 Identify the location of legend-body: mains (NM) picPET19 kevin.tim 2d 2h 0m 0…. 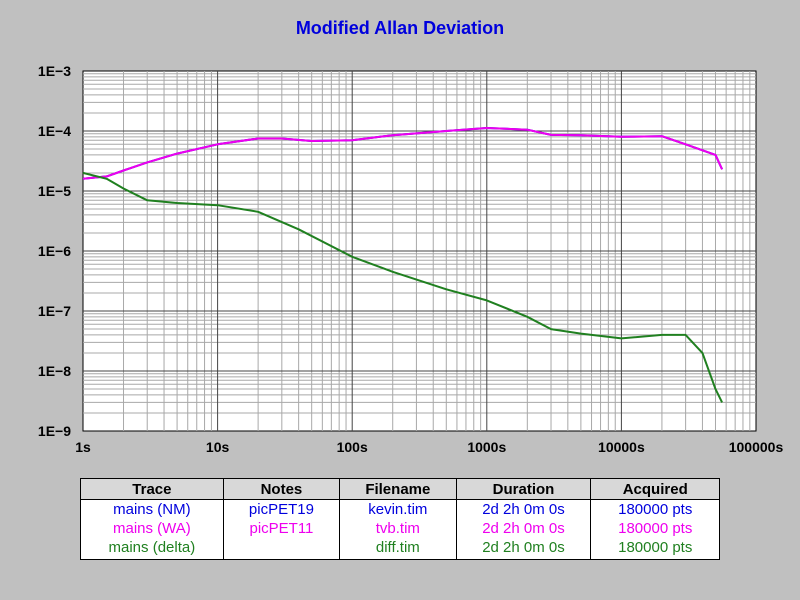
(400, 529).